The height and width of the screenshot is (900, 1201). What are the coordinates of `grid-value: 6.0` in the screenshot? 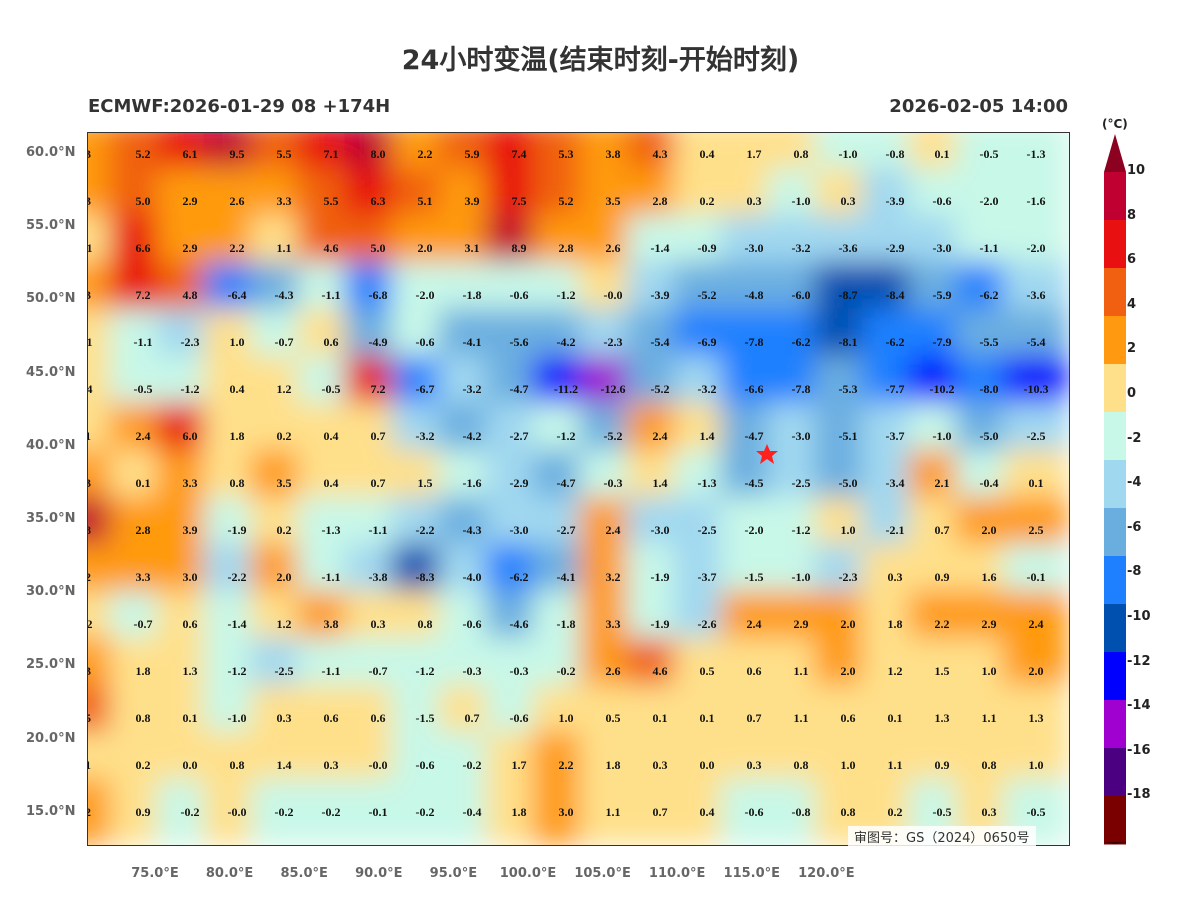 It's located at (190, 436).